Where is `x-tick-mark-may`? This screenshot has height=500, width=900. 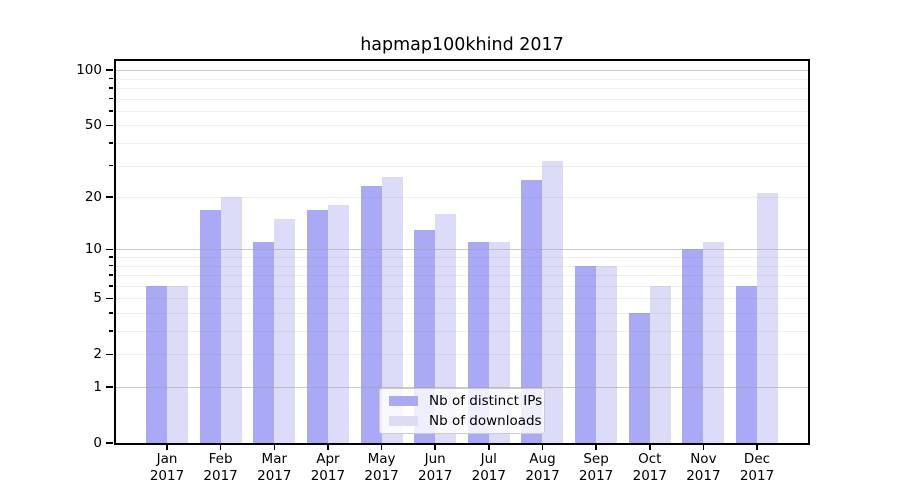 x-tick-mark-may is located at coordinates (381, 447).